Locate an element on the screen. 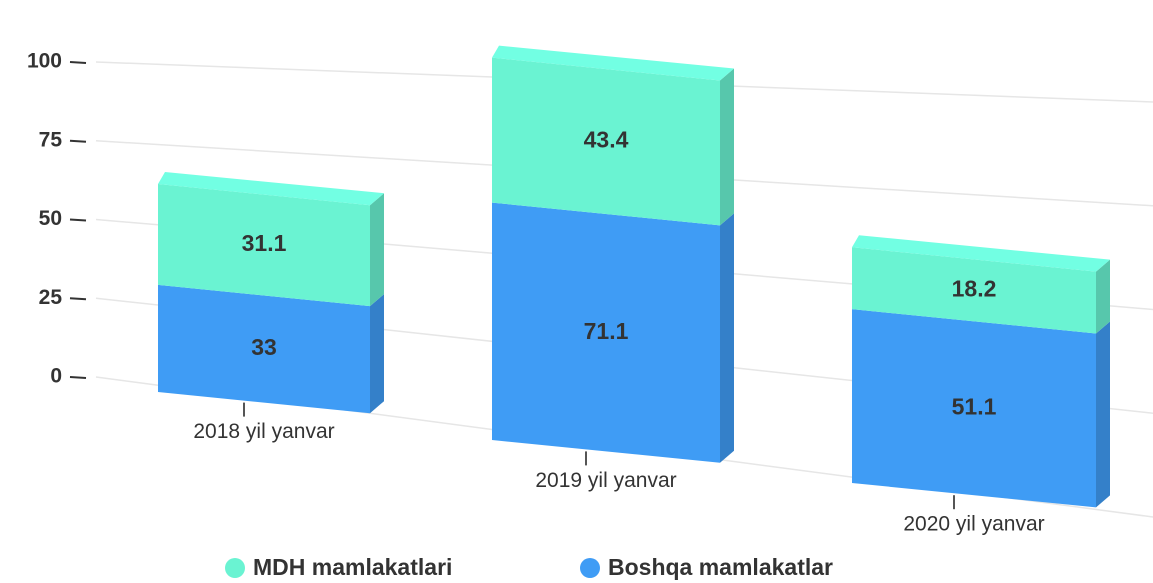  value-label: 51.1 is located at coordinates (974, 406).